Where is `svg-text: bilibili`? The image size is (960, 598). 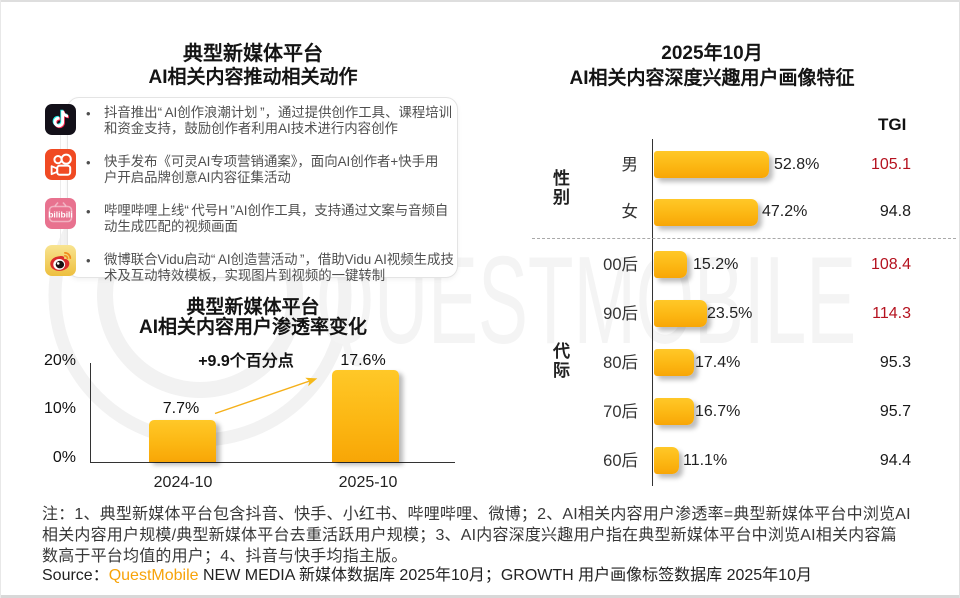 svg-text: bilibili is located at coordinates (60, 214).